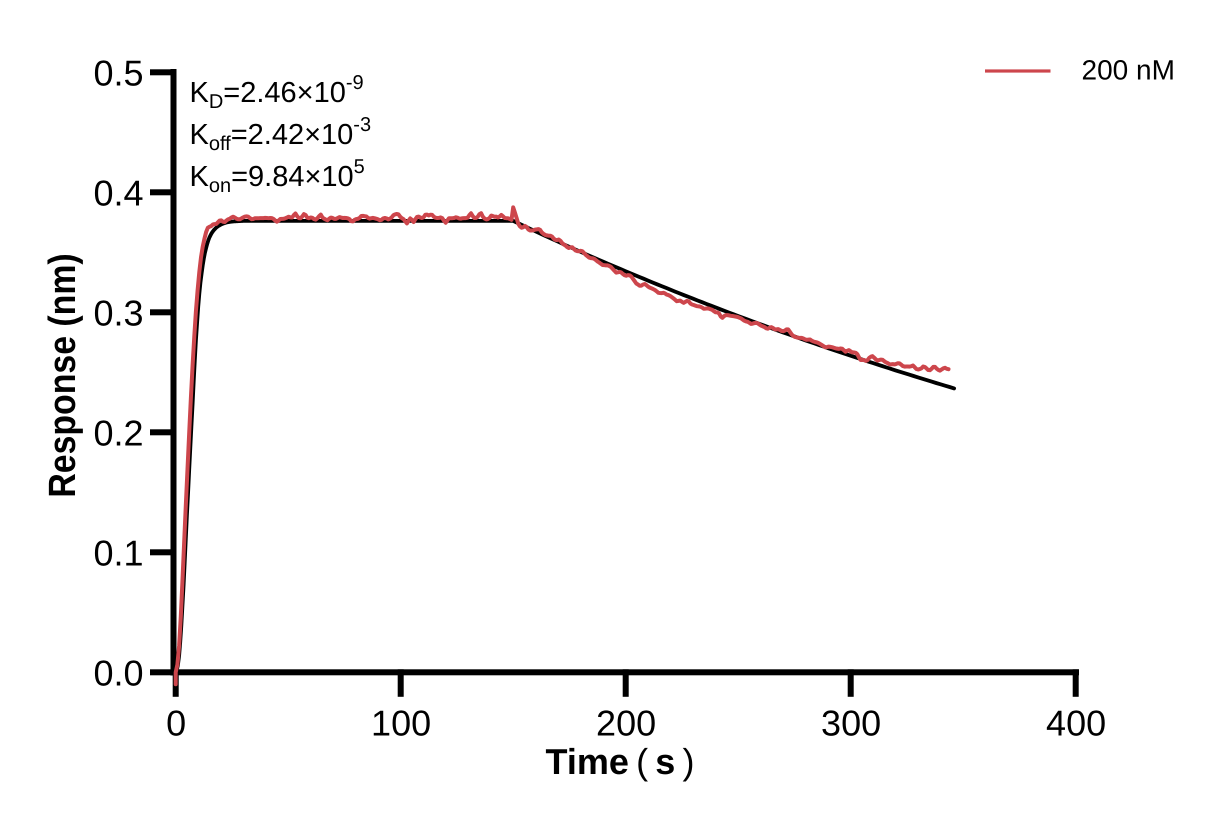  Describe the element at coordinates (118, 552) in the screenshot. I see `svg-text: 0.1` at that location.